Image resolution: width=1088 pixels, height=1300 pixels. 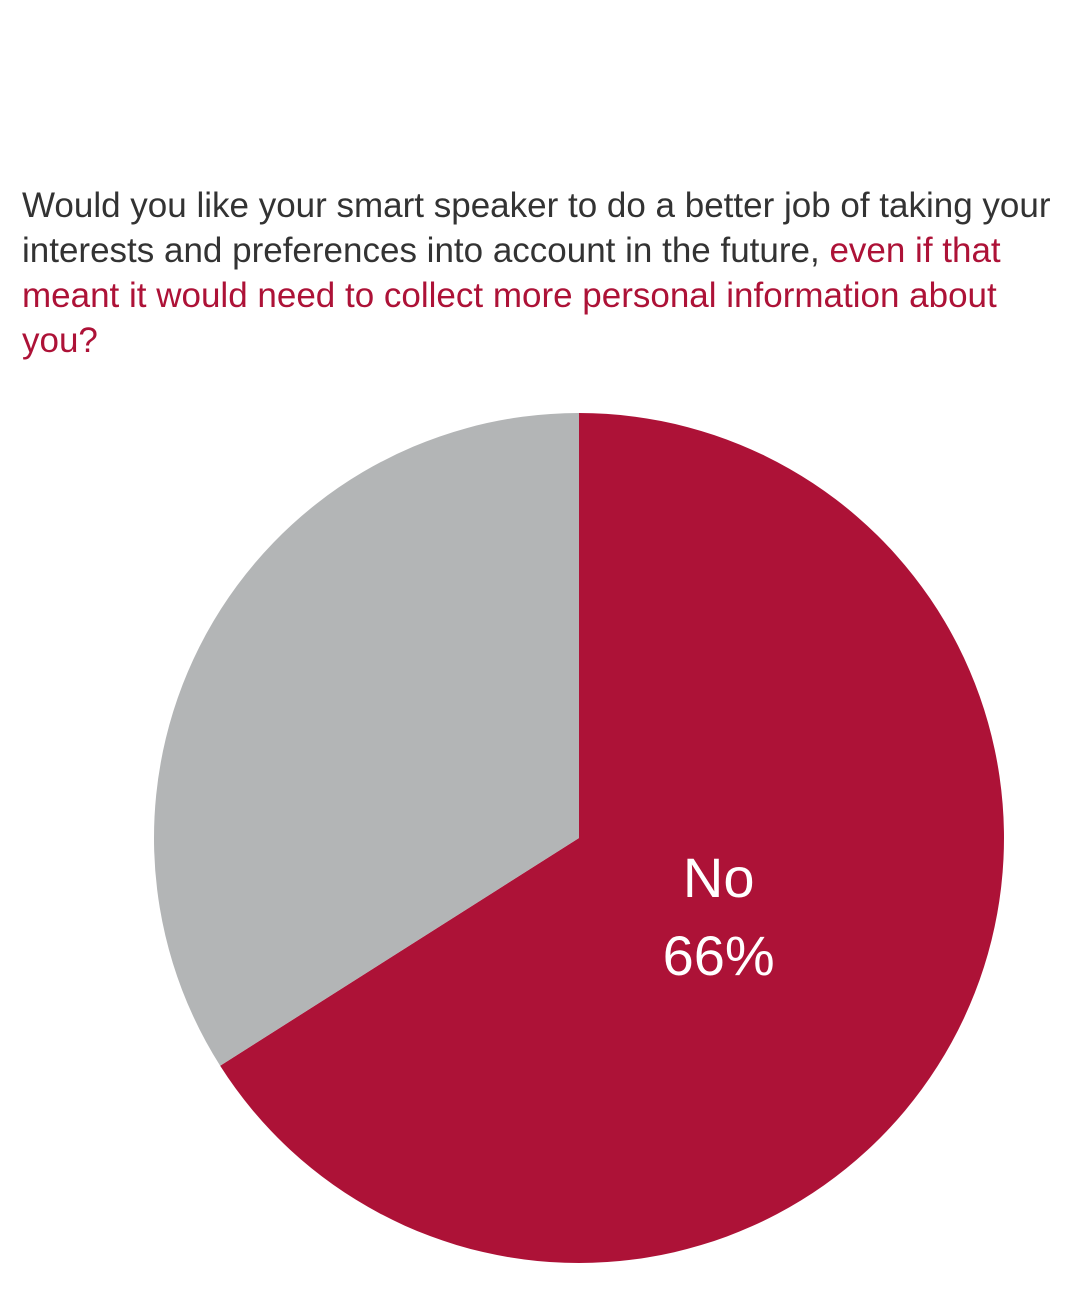 What do you see at coordinates (719, 955) in the screenshot?
I see `slice-label-value: 66%` at bounding box center [719, 955].